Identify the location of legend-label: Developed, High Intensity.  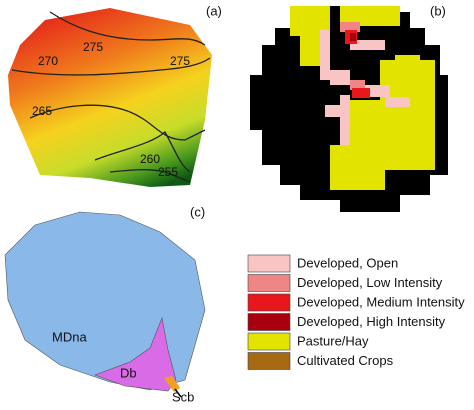
(371, 321).